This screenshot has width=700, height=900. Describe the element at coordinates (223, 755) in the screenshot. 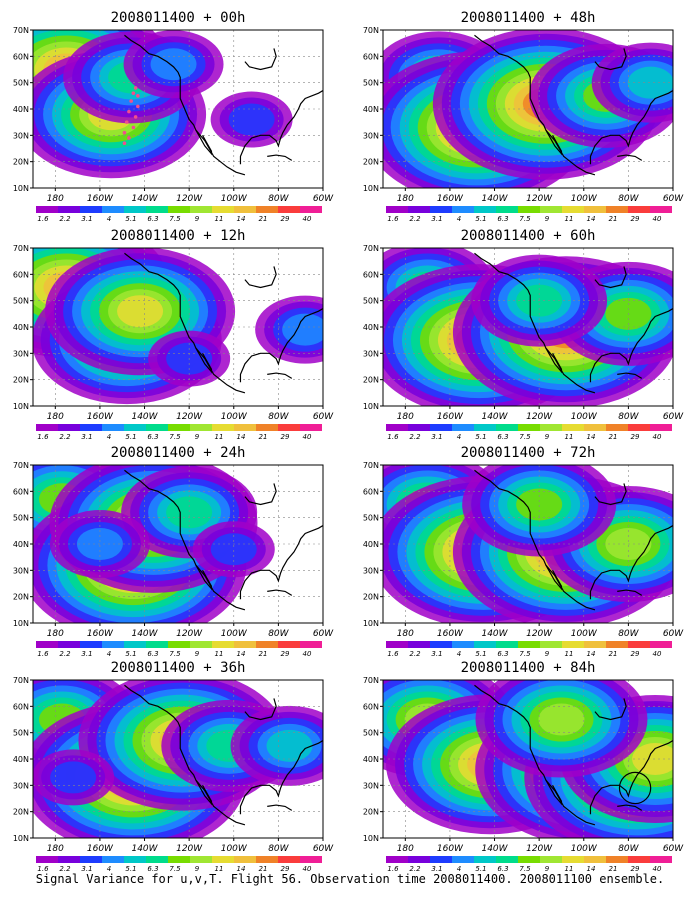

I see `coastline` at that location.